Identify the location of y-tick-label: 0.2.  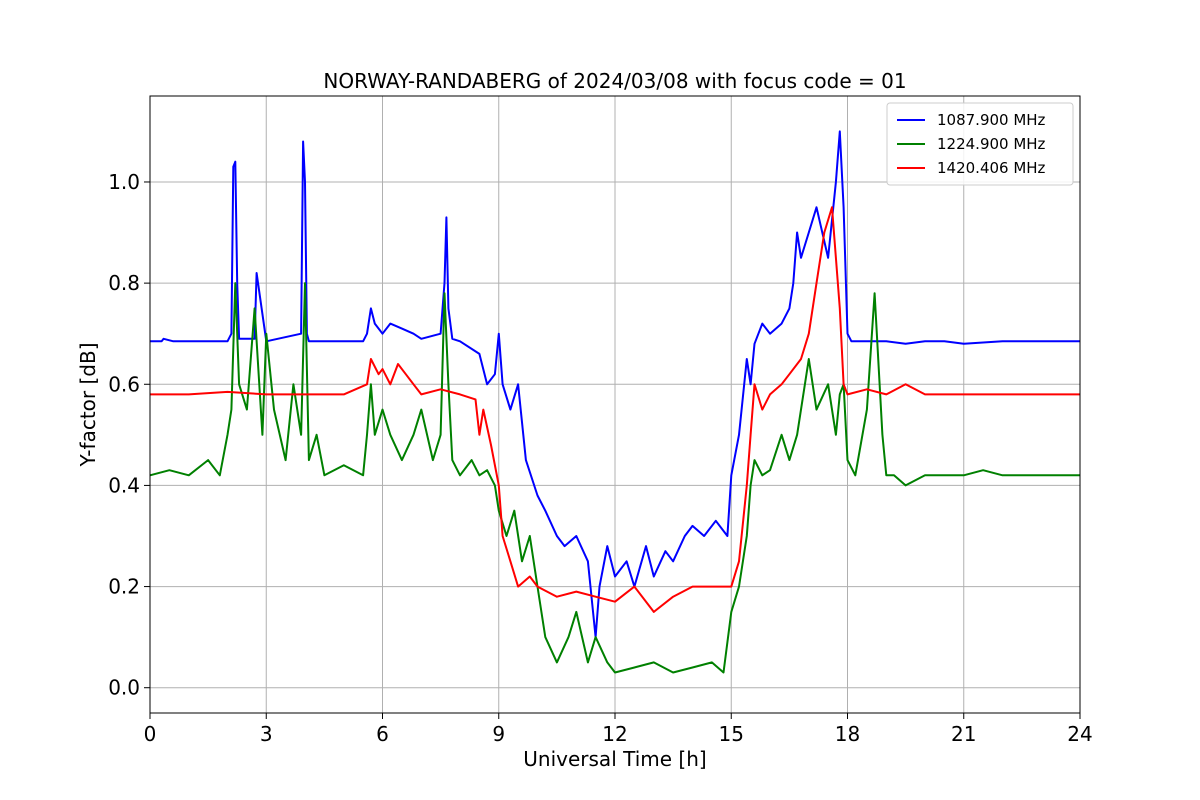
(124, 587).